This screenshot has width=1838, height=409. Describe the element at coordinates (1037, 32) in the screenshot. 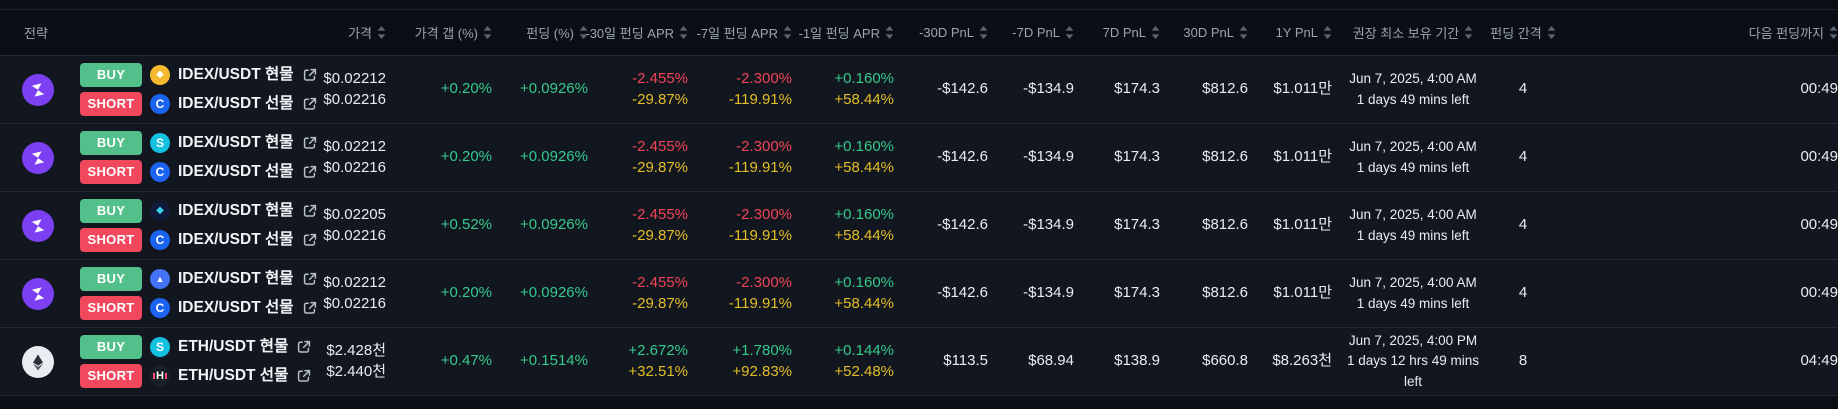

I see `col-header-pnl-minus-7d: -7D PnL` at that location.